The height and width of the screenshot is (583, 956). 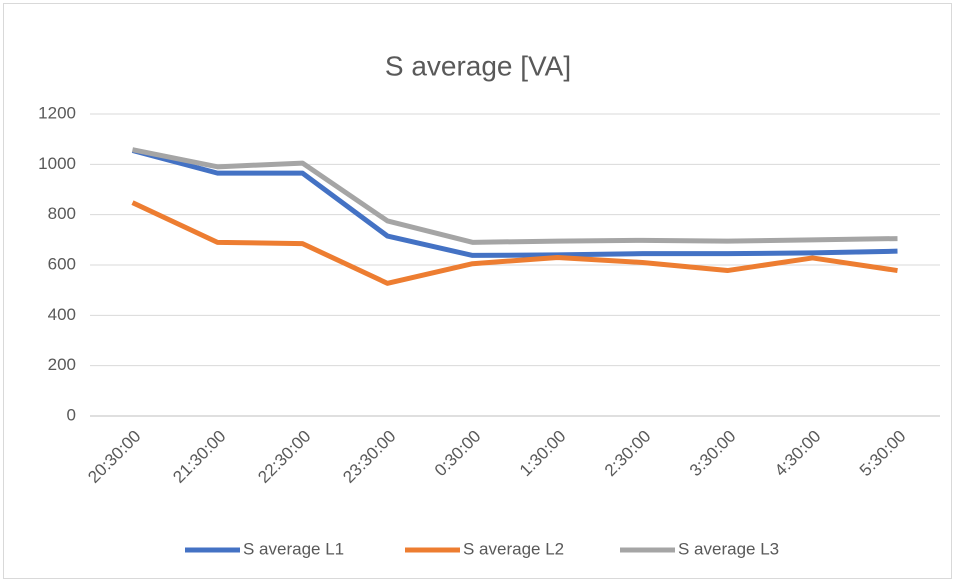 What do you see at coordinates (62, 213) in the screenshot?
I see `y-tick-label: 800` at bounding box center [62, 213].